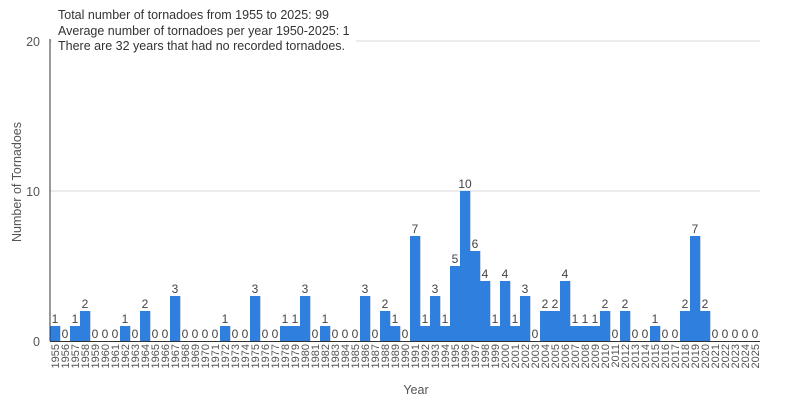 This screenshot has height=400, width=810. Describe the element at coordinates (425, 333) in the screenshot. I see `bar-1992` at that location.